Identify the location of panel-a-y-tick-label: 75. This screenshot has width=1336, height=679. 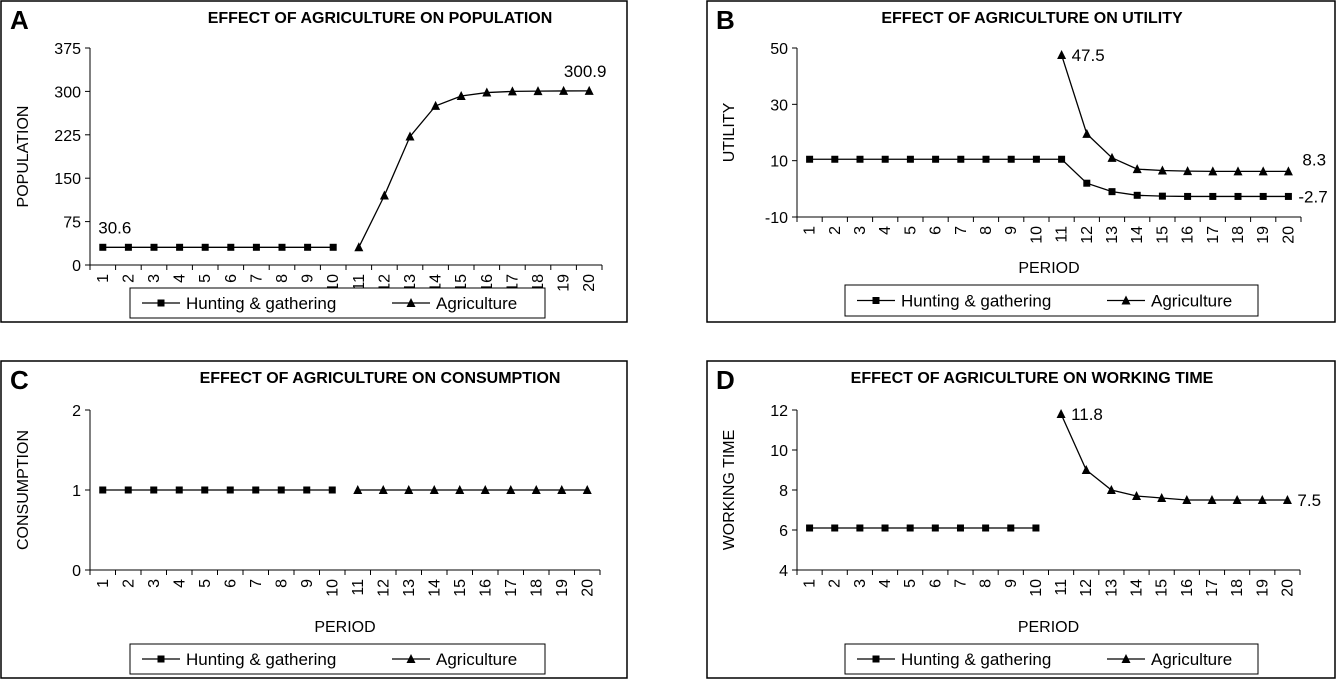
(72, 223).